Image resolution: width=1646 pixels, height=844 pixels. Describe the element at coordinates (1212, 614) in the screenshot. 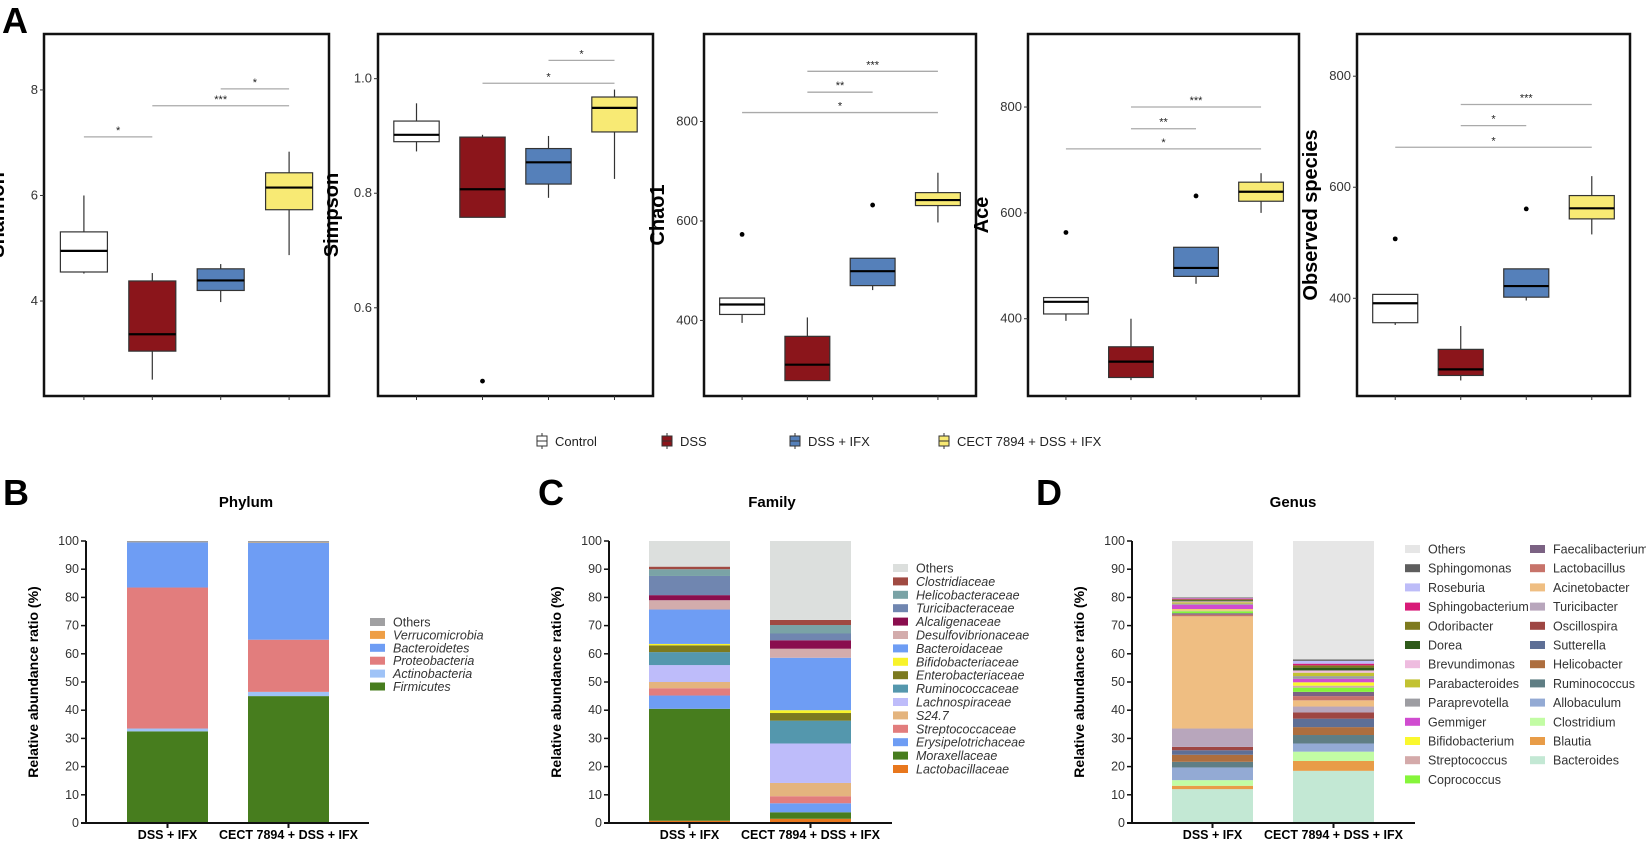

I see `bar-segment-faecalibacterium` at that location.